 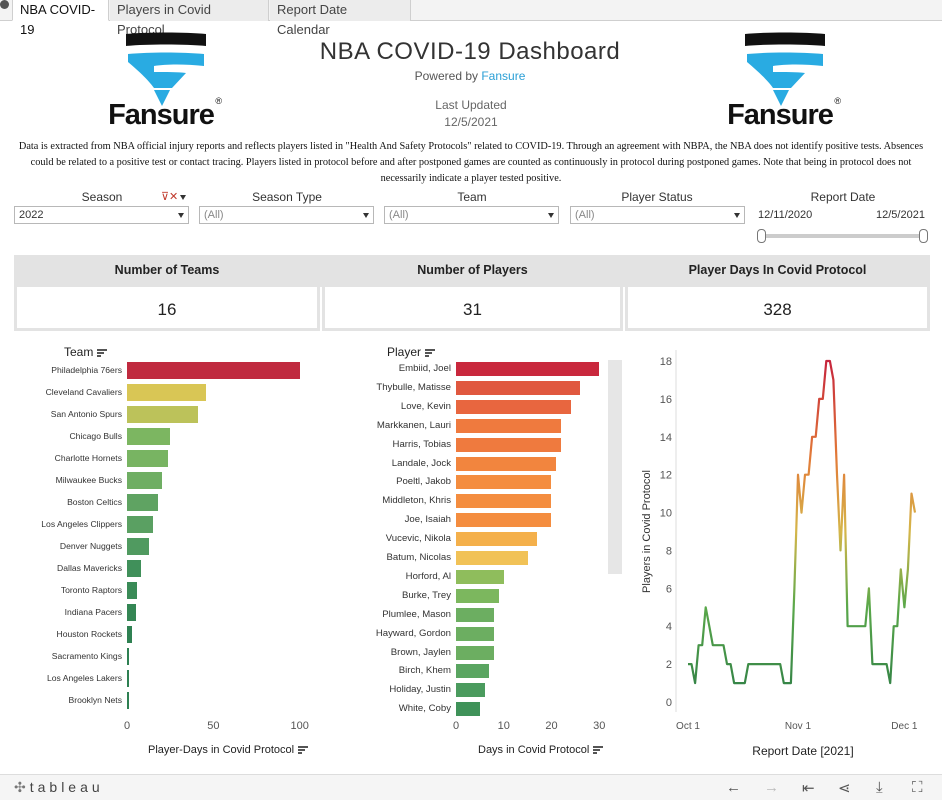 What do you see at coordinates (340, 18) in the screenshot?
I see `tab-report-date-calendar: Report Date Calendar` at bounding box center [340, 18].